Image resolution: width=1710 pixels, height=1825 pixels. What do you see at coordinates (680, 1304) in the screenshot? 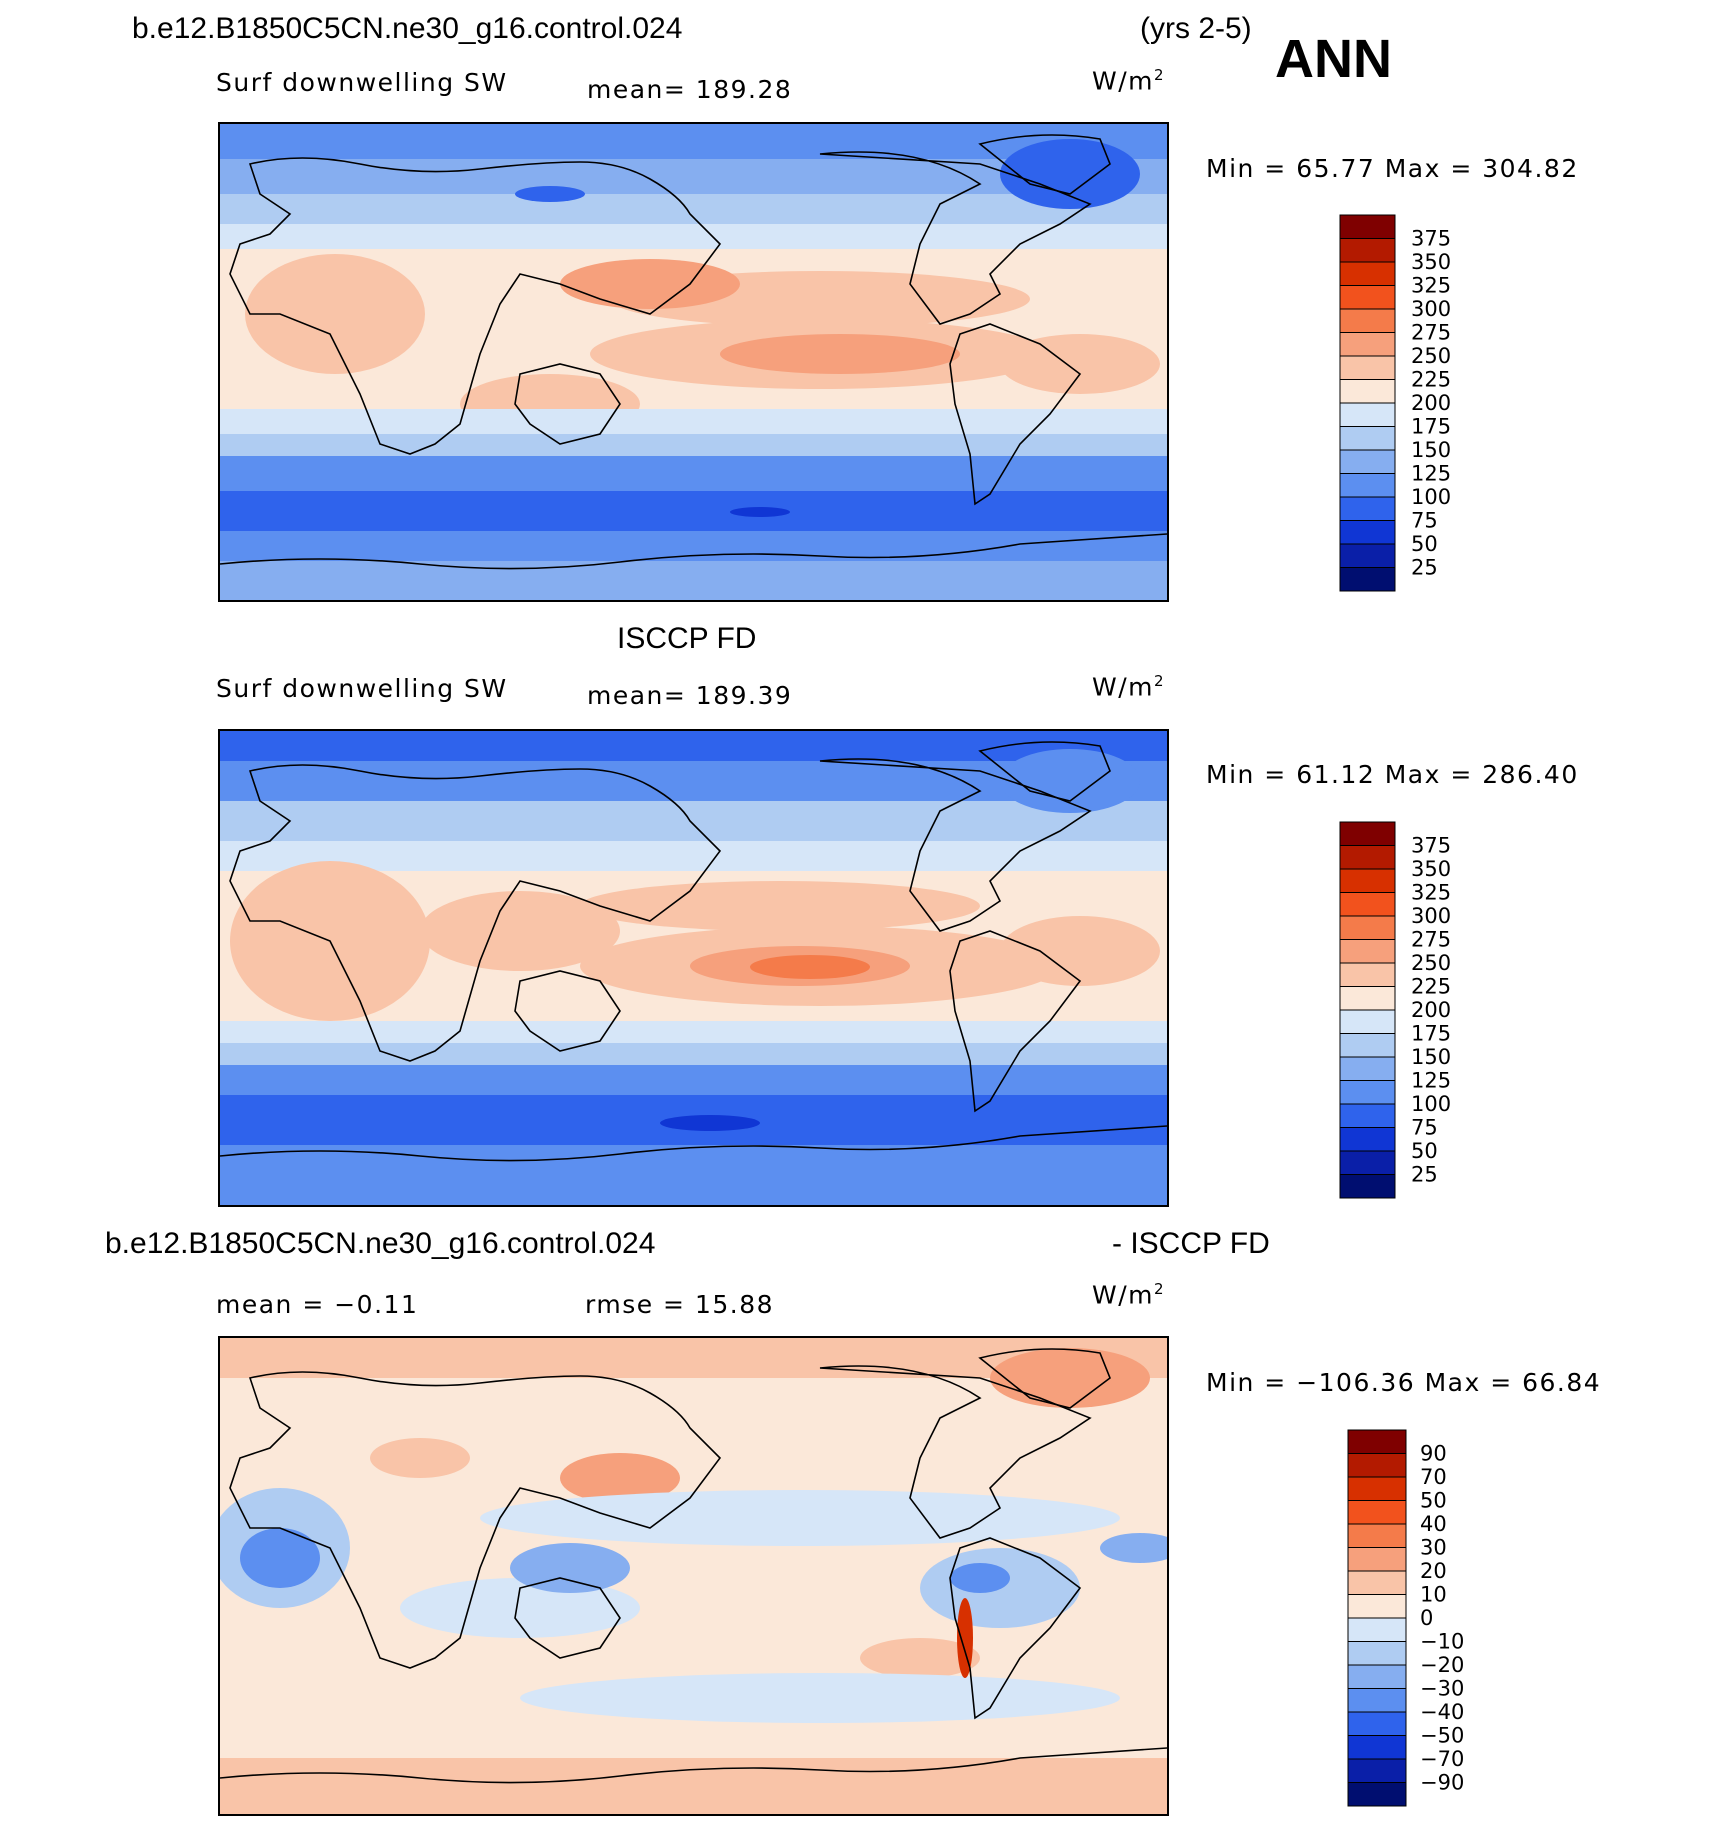
I see `panel3-rmse: rmse = 15.88` at bounding box center [680, 1304].